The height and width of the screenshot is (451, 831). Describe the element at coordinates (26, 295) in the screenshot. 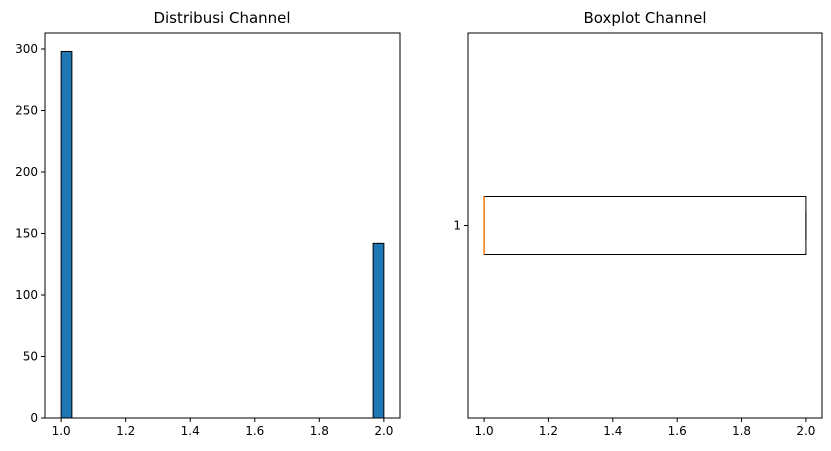

I see `y-tick-label: 100` at that location.